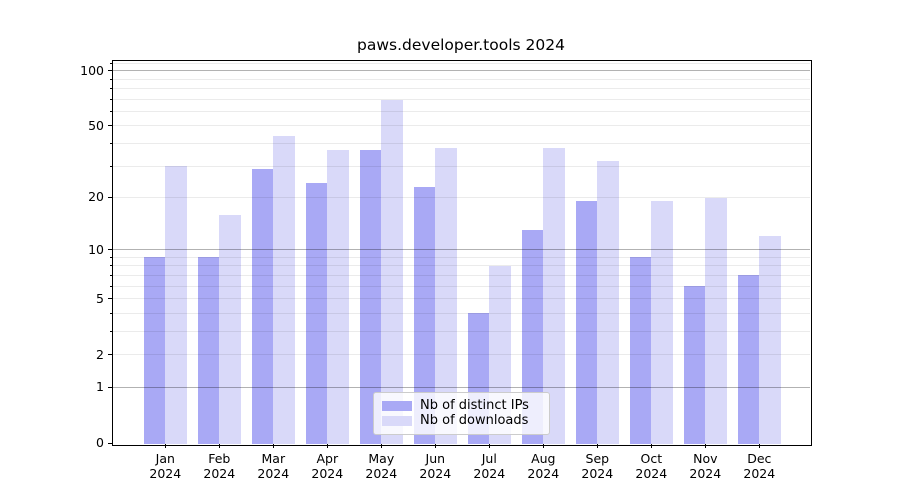 This screenshot has height=500, width=900. What do you see at coordinates (96, 125) in the screenshot?
I see `y-tick-label: 50` at bounding box center [96, 125].